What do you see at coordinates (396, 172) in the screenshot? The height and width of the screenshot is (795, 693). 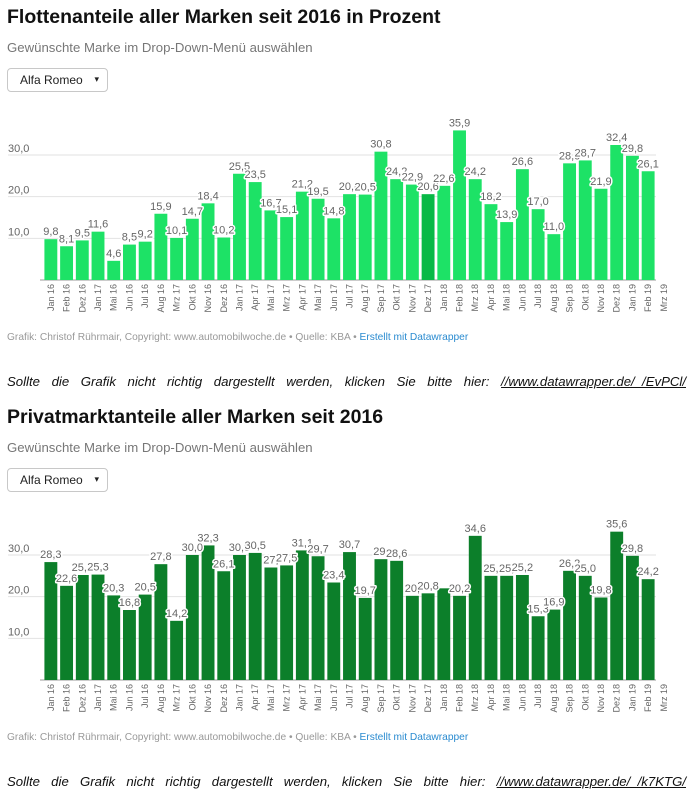 I see `bar-value-label: 24,2` at bounding box center [396, 172].